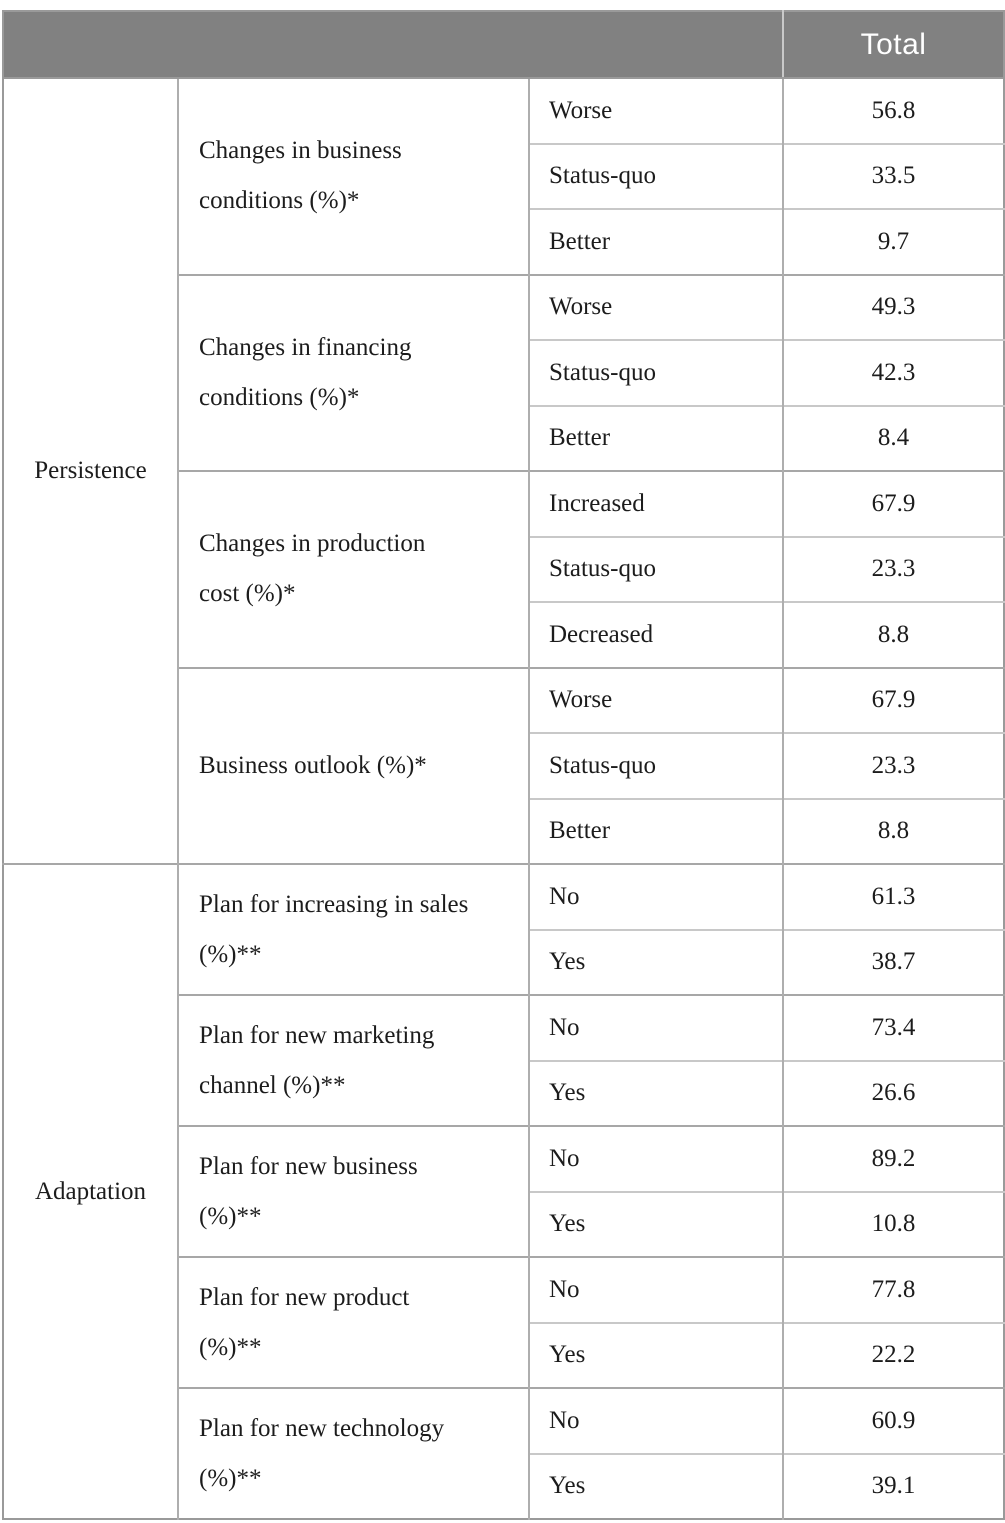 The image size is (1005, 1523). I want to click on variable-cell-plan-technology: Plan for new technology (%)**, so click(353, 1453).